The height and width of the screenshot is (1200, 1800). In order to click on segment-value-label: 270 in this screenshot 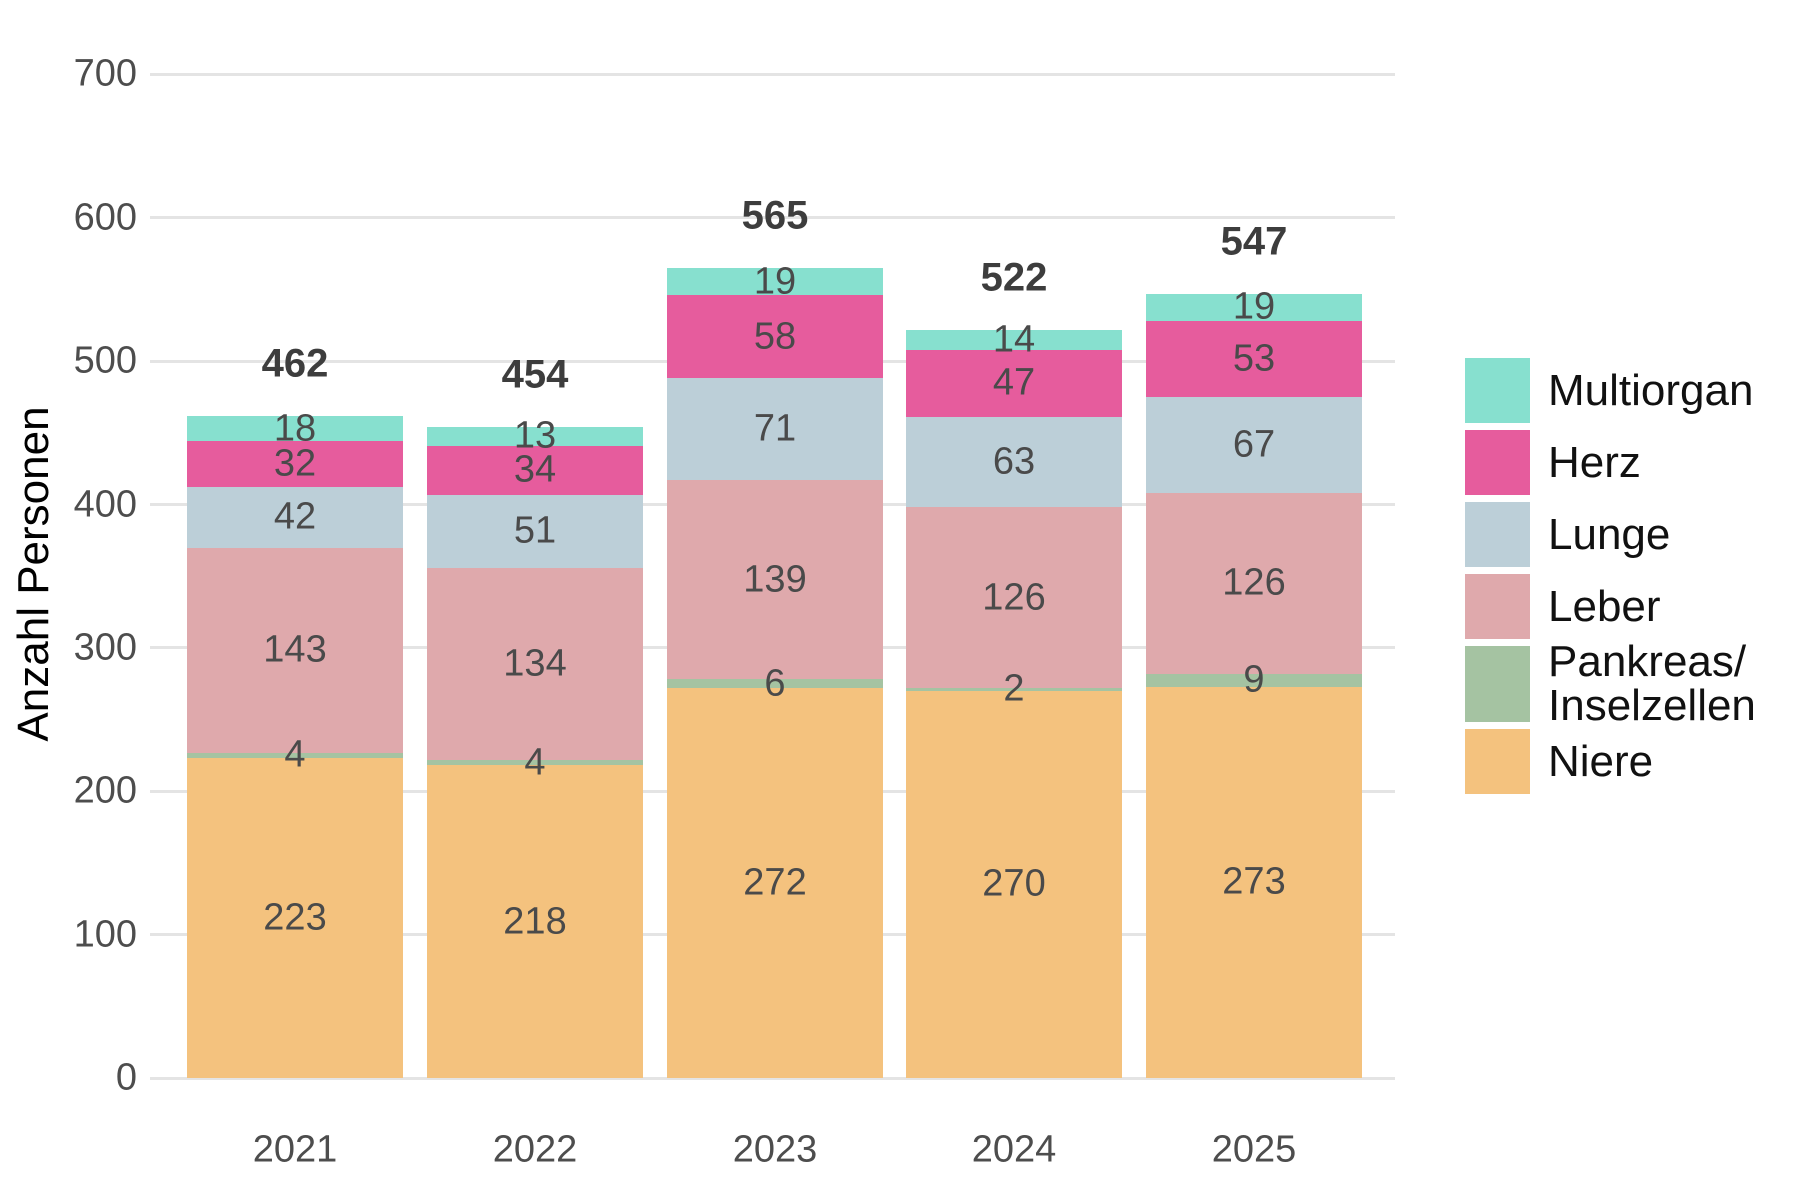, I will do `click(1014, 883)`.